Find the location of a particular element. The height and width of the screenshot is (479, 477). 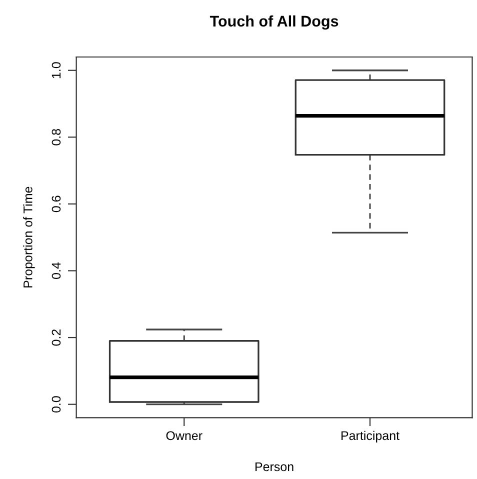

x-tick-label: Owner is located at coordinates (184, 435).